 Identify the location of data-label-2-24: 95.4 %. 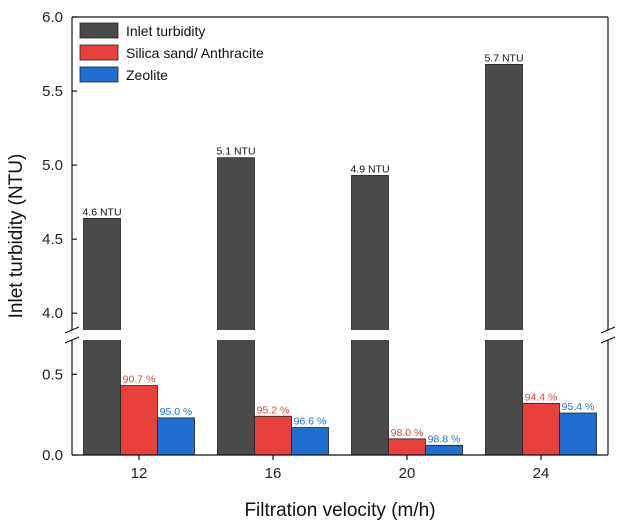
(578, 407).